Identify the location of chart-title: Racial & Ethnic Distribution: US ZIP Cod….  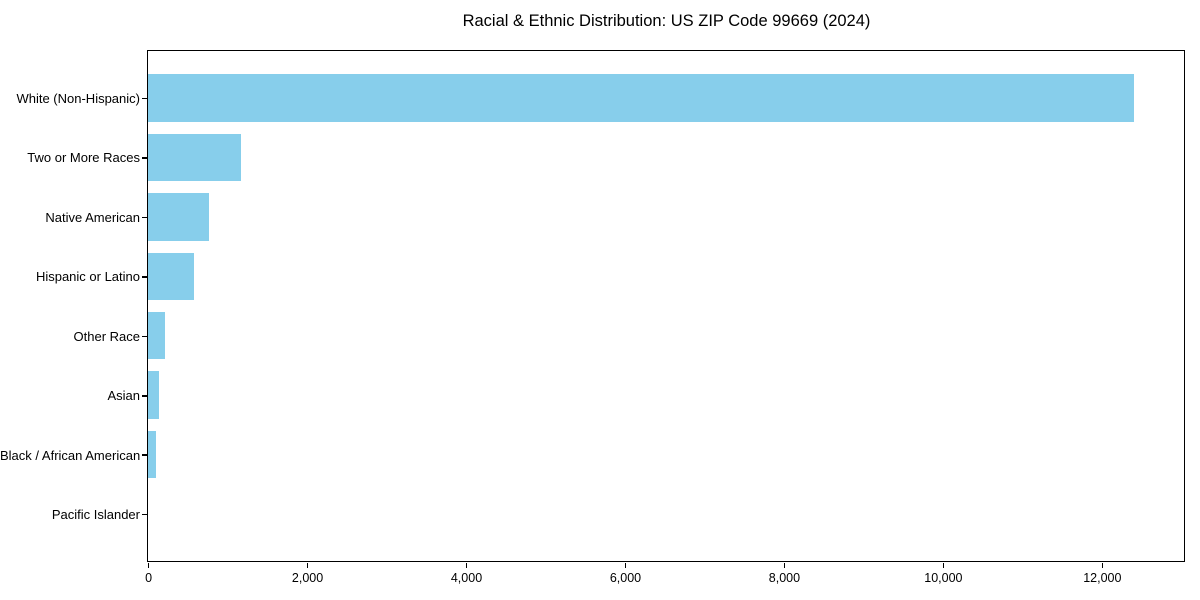
(666, 21).